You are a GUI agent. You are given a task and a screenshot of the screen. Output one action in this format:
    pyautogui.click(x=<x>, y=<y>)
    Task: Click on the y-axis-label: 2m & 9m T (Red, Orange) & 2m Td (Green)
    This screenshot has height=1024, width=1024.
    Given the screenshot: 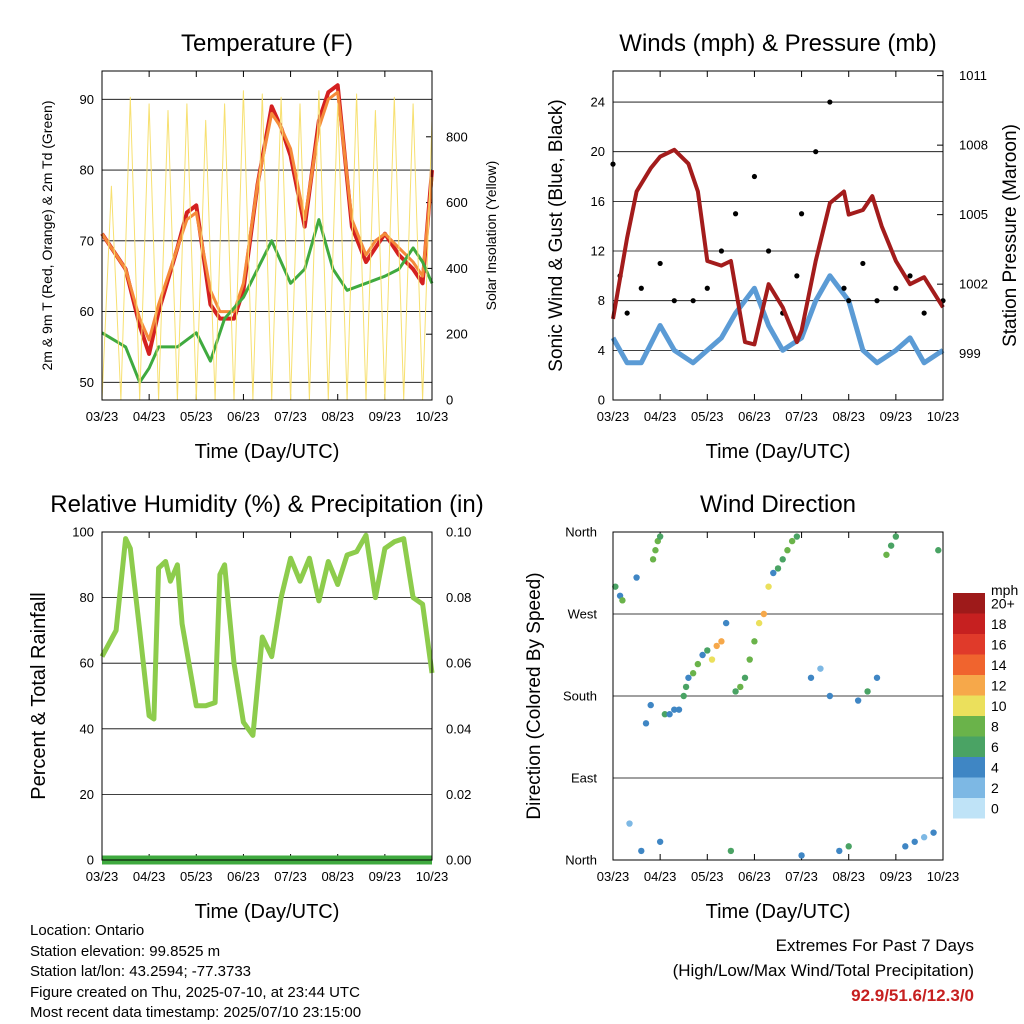 What is the action you would take?
    pyautogui.click(x=47, y=236)
    